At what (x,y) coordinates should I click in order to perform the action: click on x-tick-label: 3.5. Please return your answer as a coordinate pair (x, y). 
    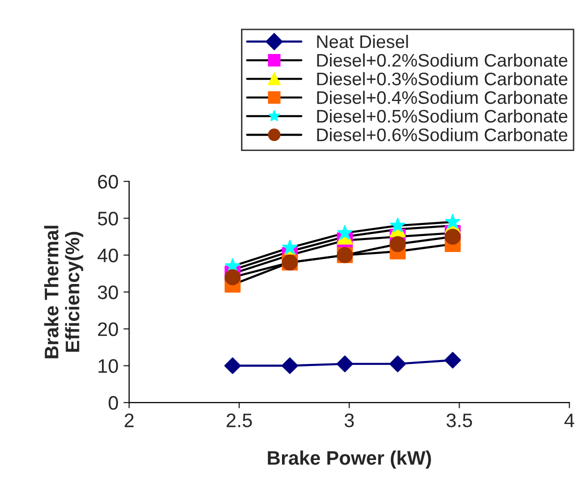
    Looking at the image, I should click on (459, 421).